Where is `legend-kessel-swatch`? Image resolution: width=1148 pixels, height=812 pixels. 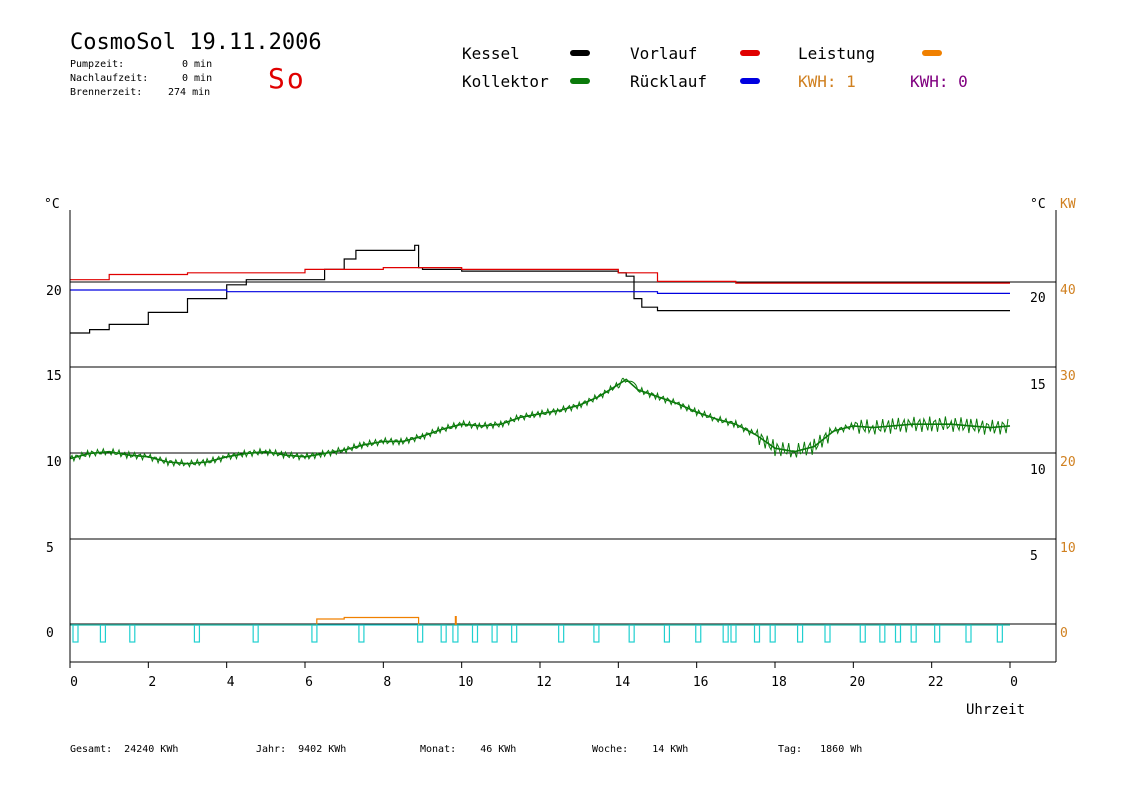
legend-kessel-swatch is located at coordinates (580, 53).